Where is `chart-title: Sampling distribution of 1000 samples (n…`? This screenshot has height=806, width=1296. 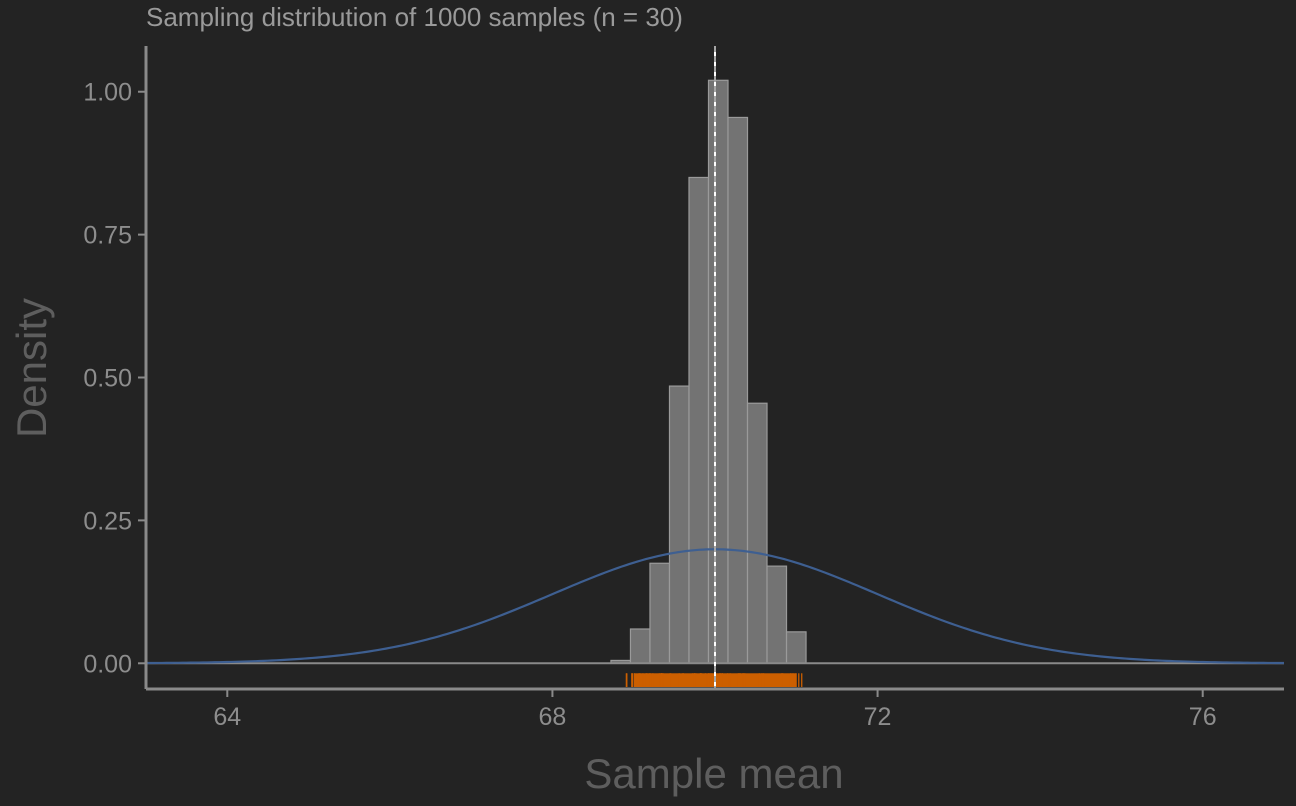 chart-title: Sampling distribution of 1000 samples (n… is located at coordinates (414, 17).